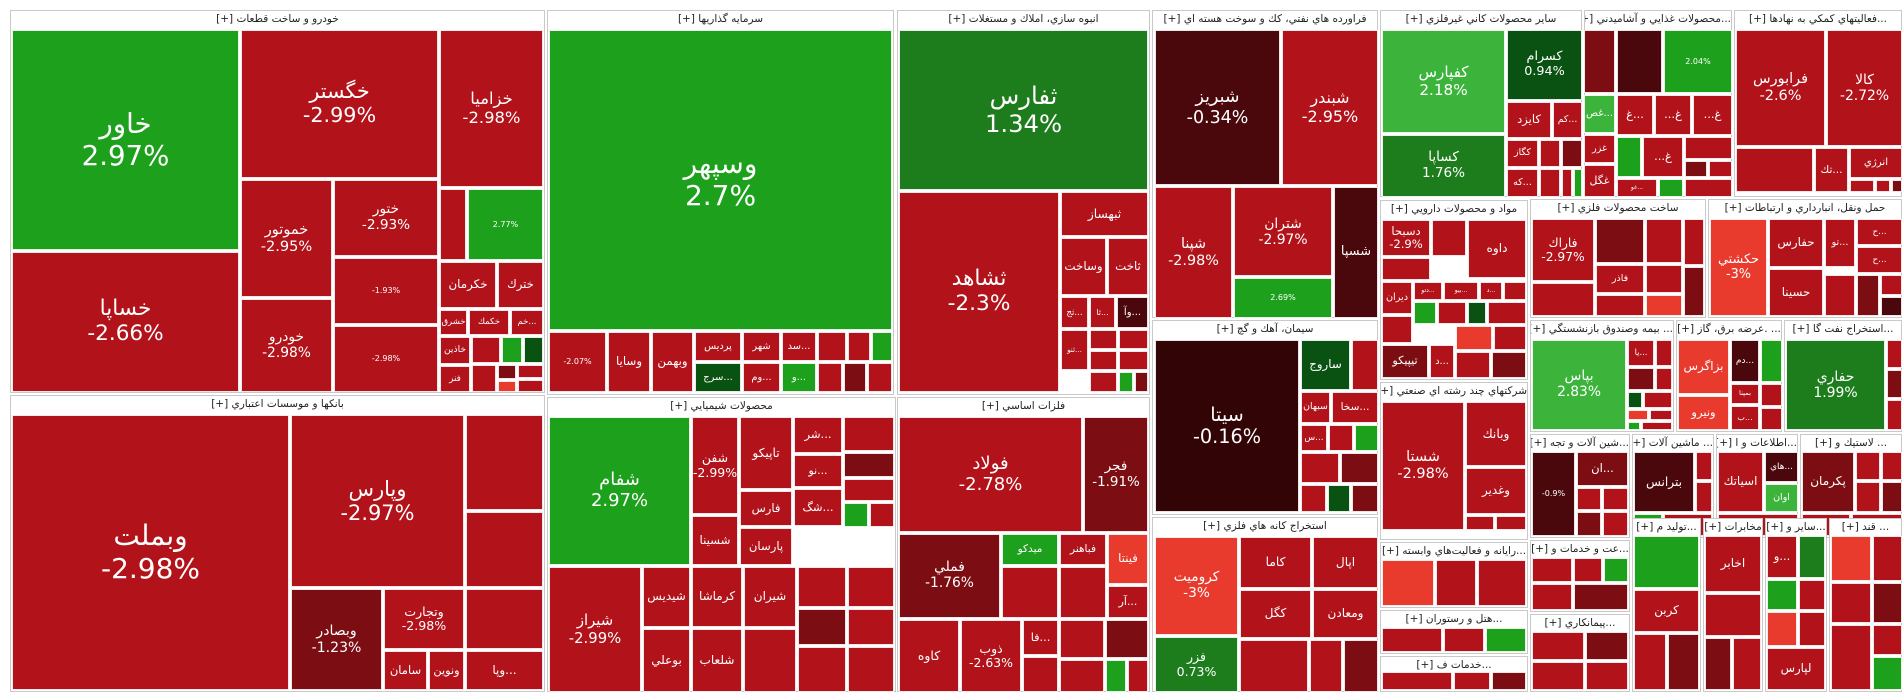  Describe the element at coordinates (717, 597) in the screenshot. I see `stock-cell-كرماشا: كرماشا` at that location.